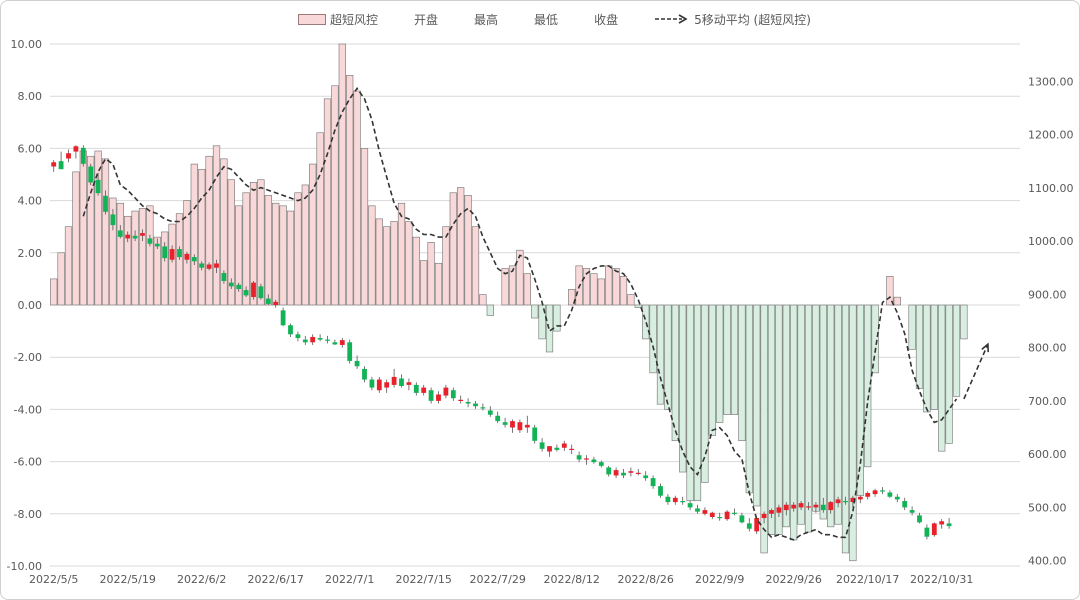 Image resolution: width=1080 pixels, height=600 pixels. Describe the element at coordinates (28, 409) in the screenshot. I see `y-left-tick-label: -4.00` at that location.